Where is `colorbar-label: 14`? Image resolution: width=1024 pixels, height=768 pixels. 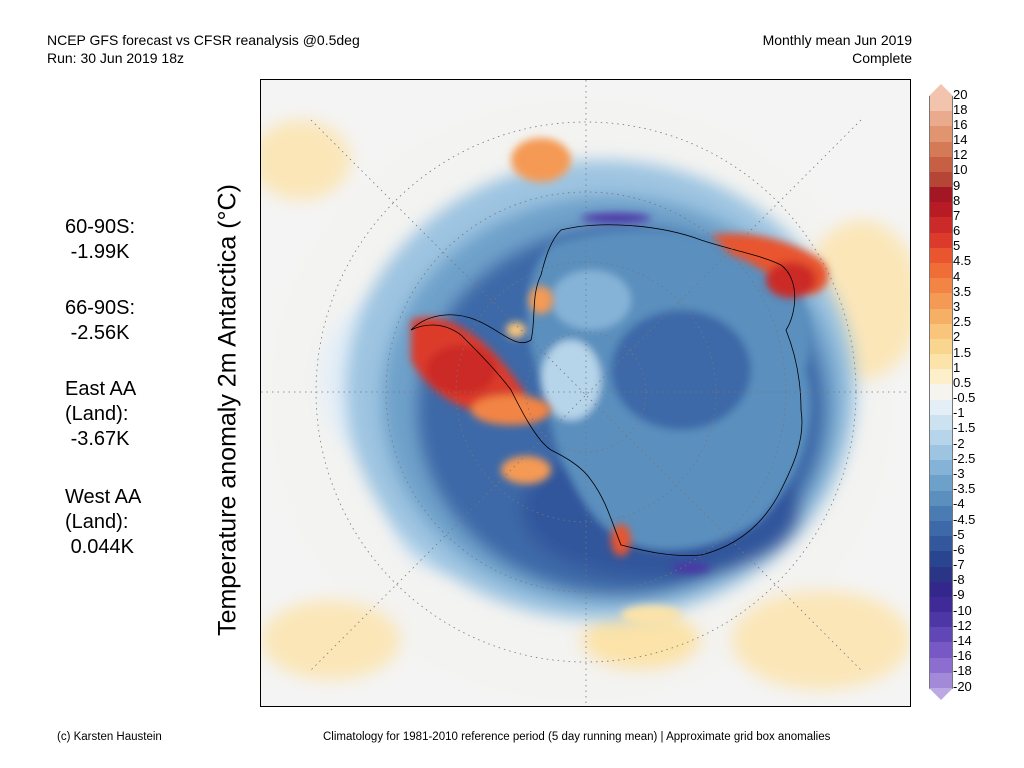 colorbar-label: 14 is located at coordinates (960, 140).